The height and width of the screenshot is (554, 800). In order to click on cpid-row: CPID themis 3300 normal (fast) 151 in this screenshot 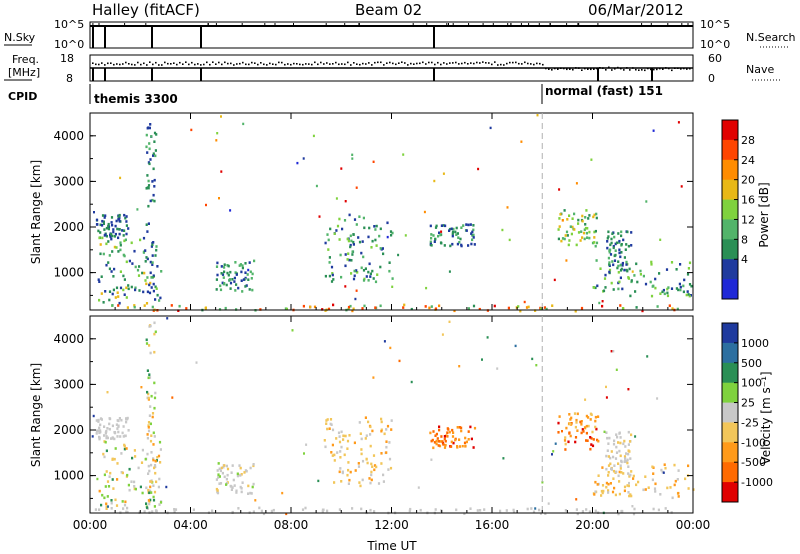, I will do `click(335, 95)`.